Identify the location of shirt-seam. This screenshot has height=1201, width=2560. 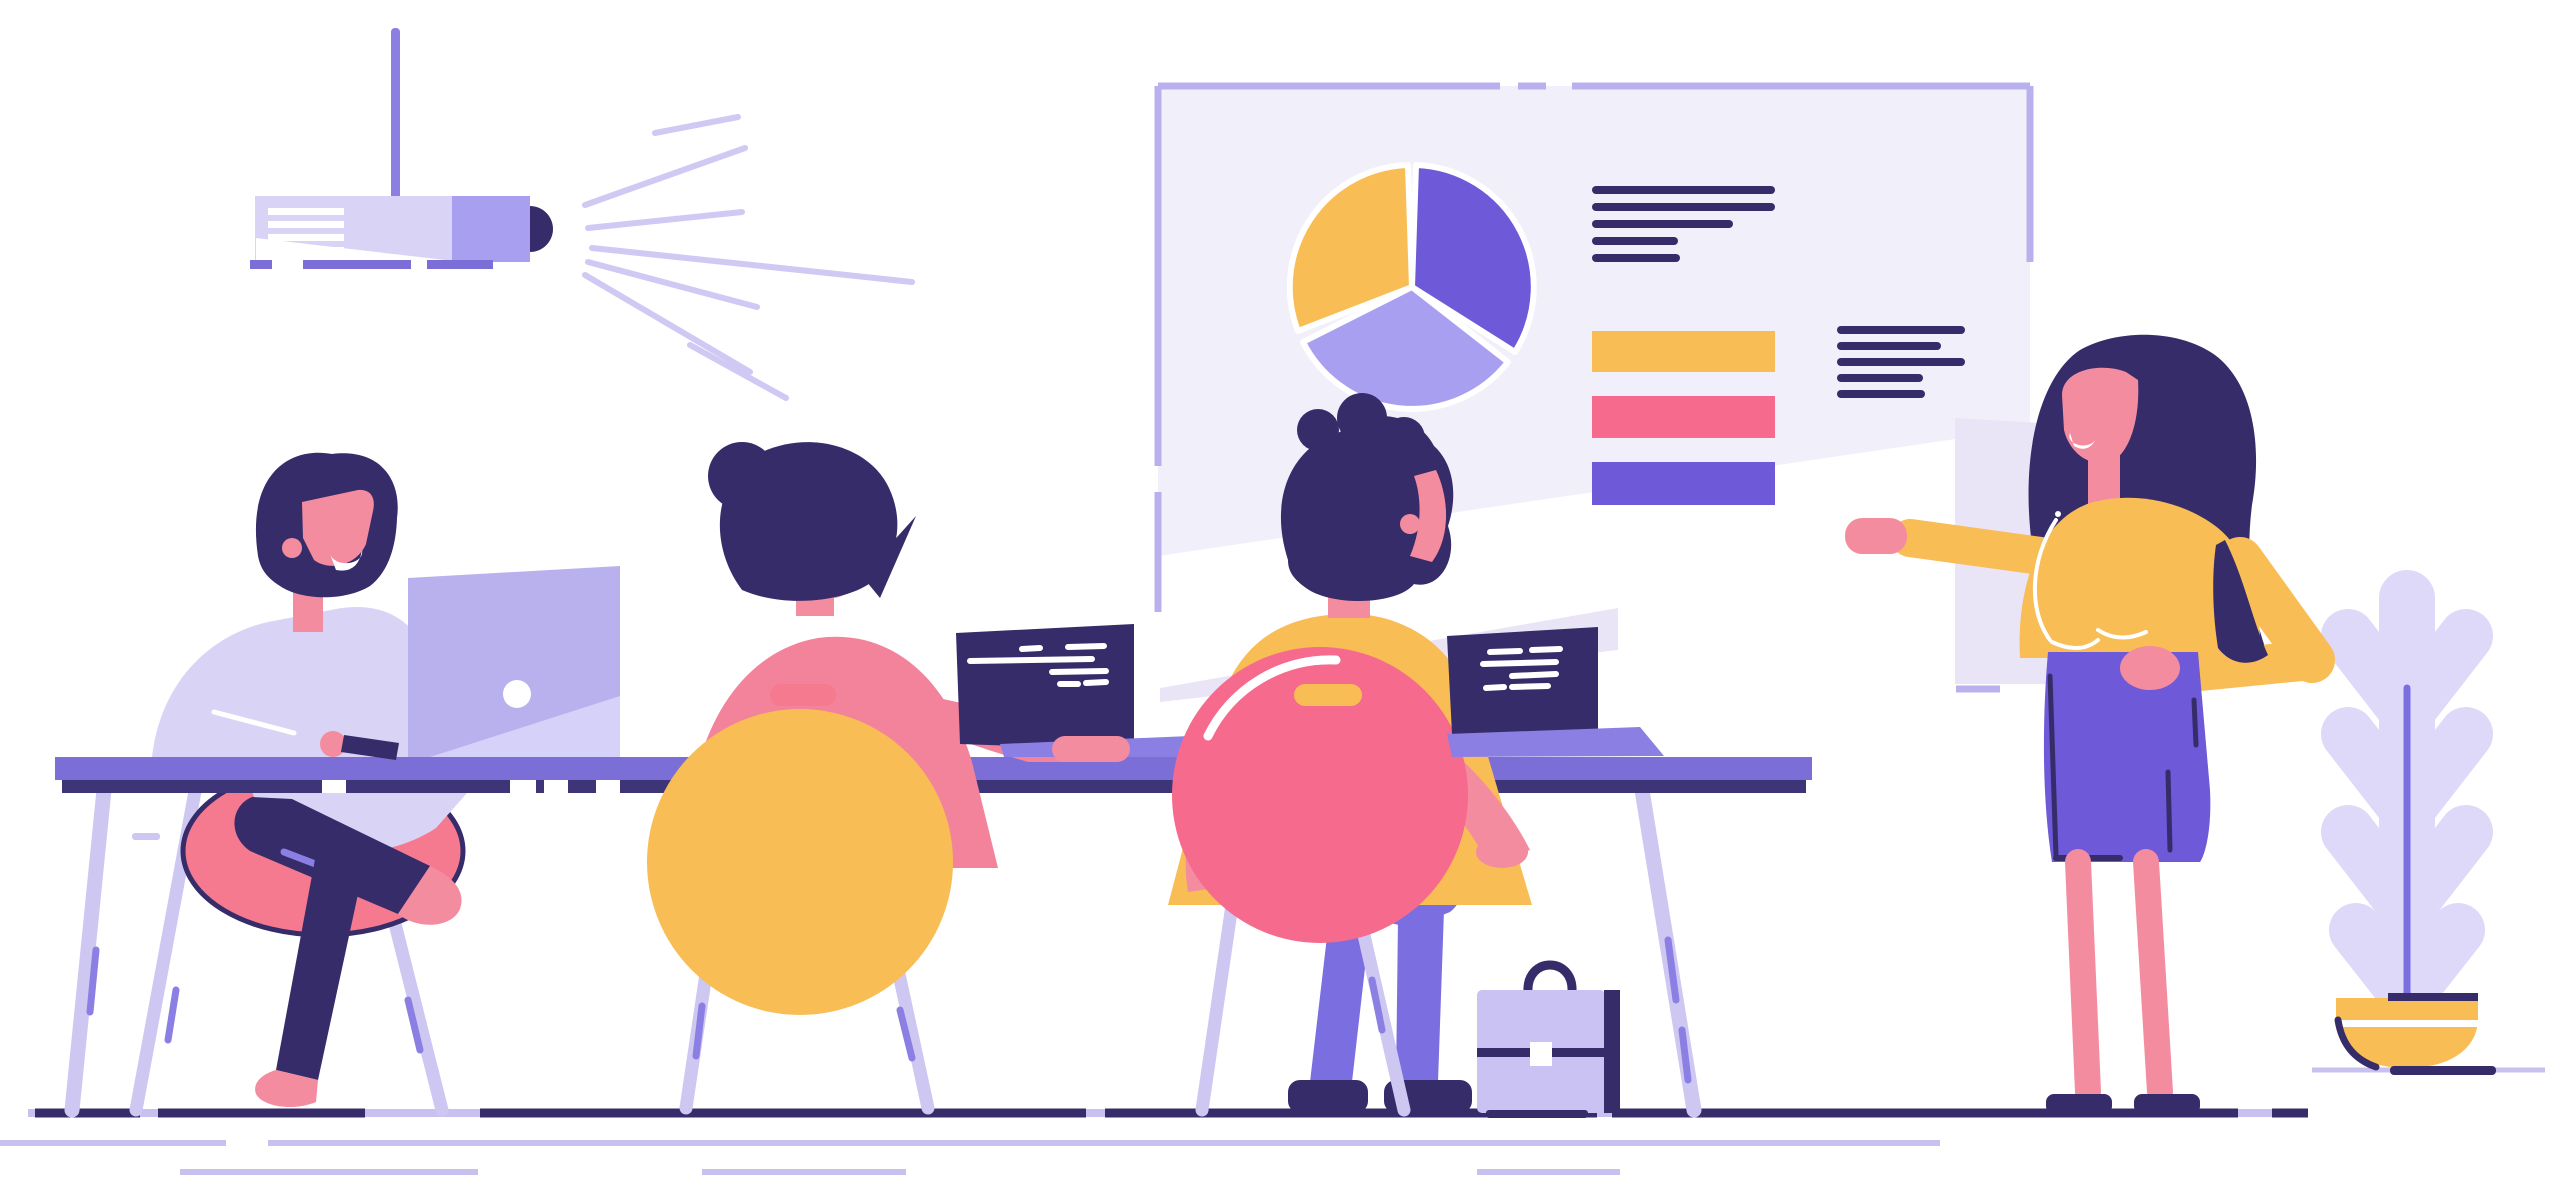
(254, 722).